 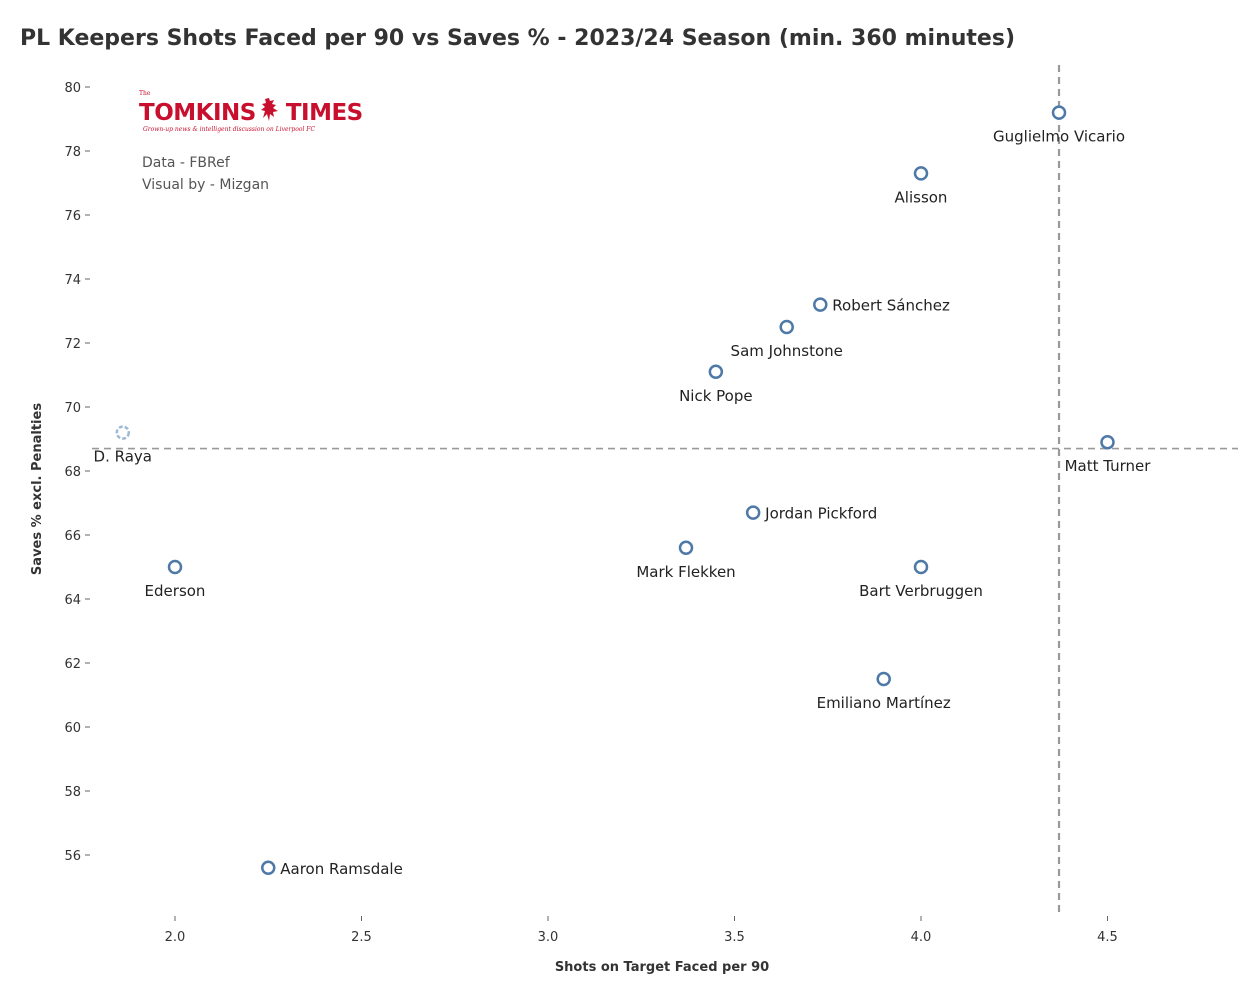 What do you see at coordinates (145, 93) in the screenshot?
I see `logo-small-text: The` at bounding box center [145, 93].